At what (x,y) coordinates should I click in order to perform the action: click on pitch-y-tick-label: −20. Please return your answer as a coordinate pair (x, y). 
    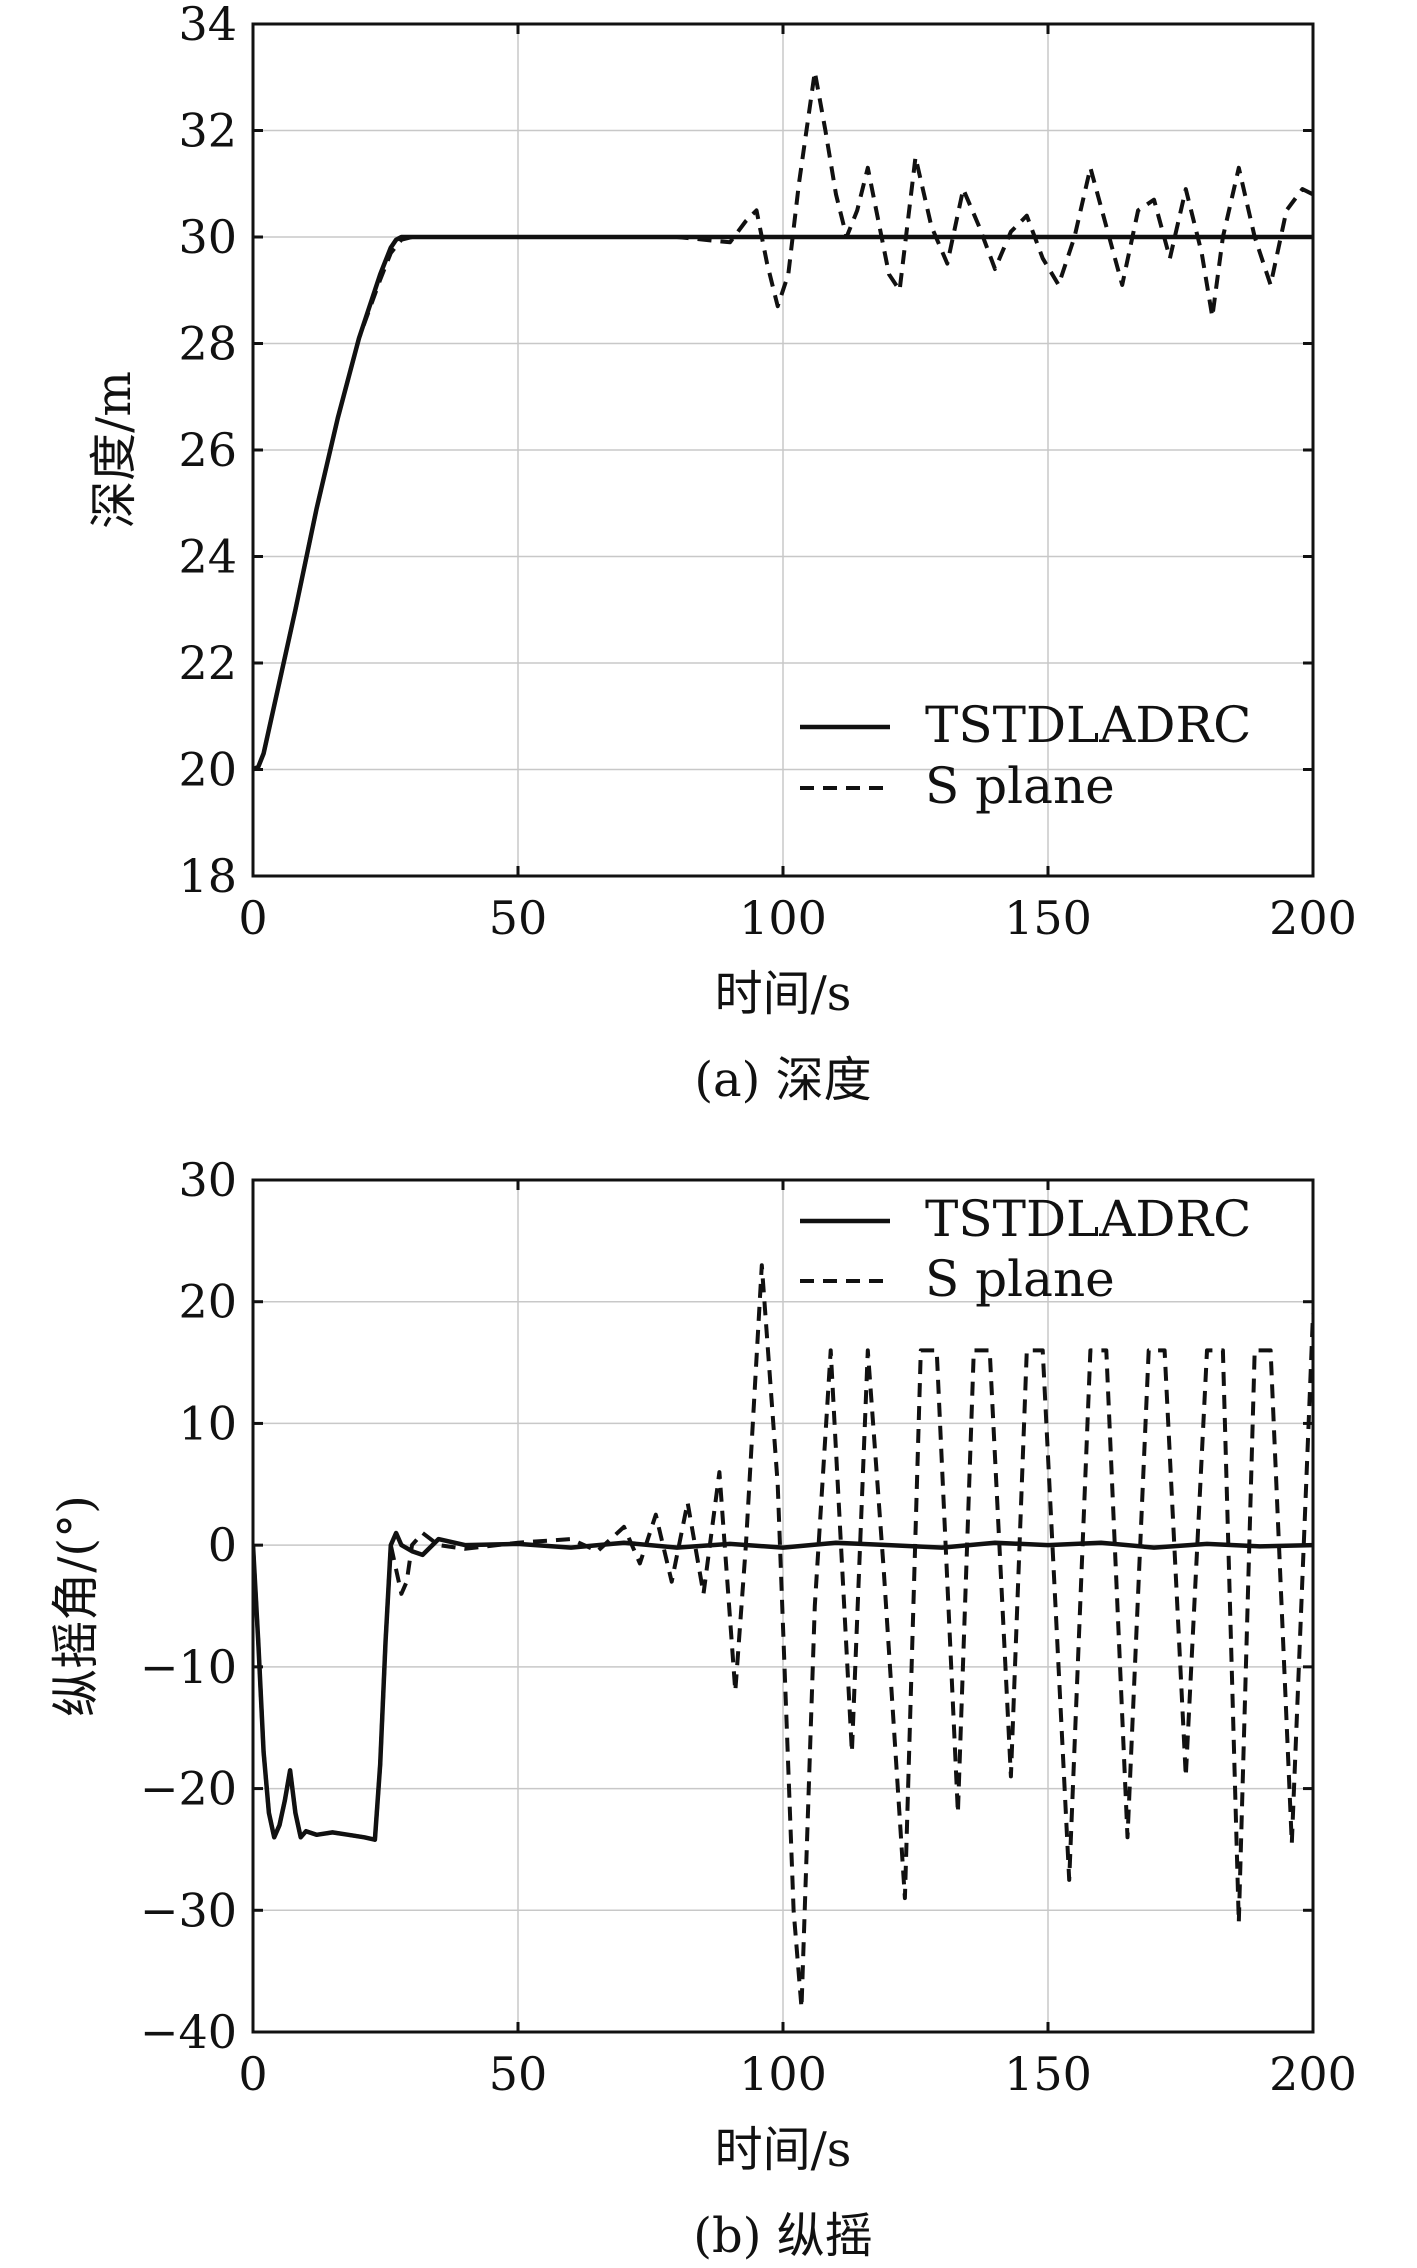
    Looking at the image, I should click on (188, 1789).